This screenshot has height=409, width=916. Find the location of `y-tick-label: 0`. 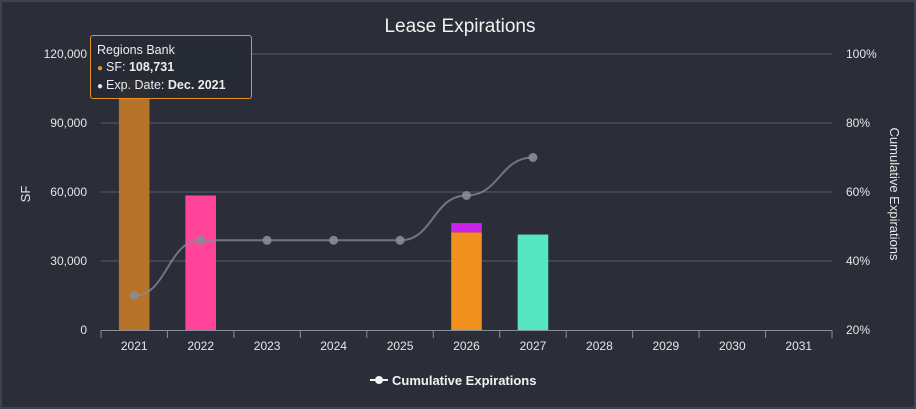

y-tick-label: 0 is located at coordinates (83, 330).